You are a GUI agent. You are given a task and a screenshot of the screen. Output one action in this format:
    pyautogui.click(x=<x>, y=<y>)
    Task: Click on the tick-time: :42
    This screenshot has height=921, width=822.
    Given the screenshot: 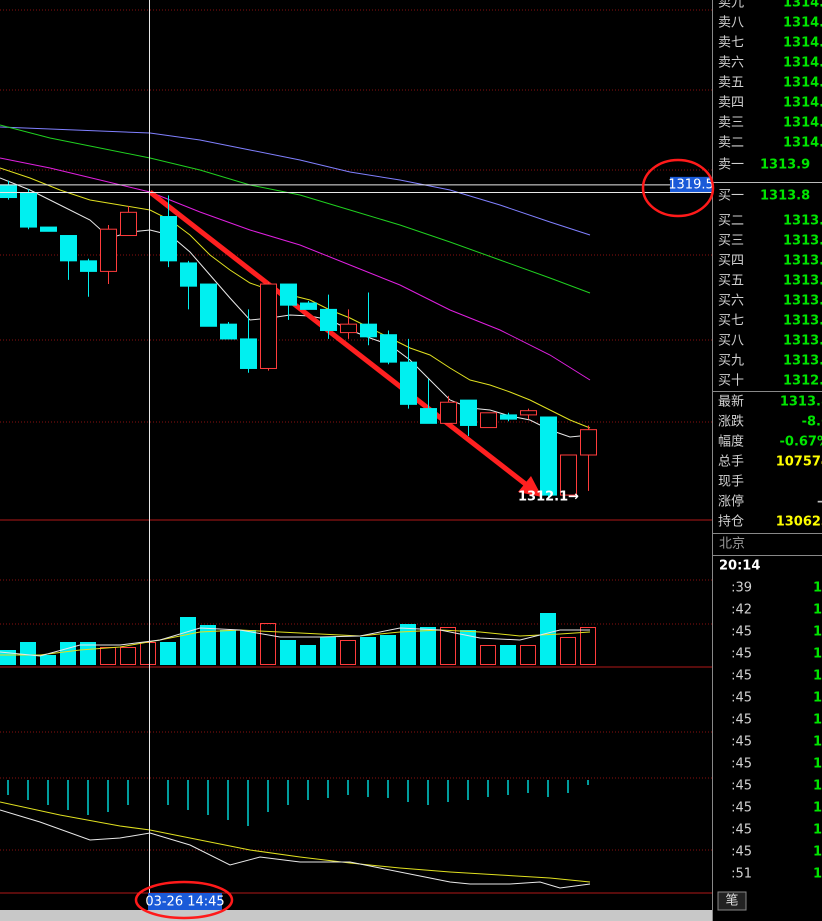 What is the action you would take?
    pyautogui.click(x=741, y=610)
    